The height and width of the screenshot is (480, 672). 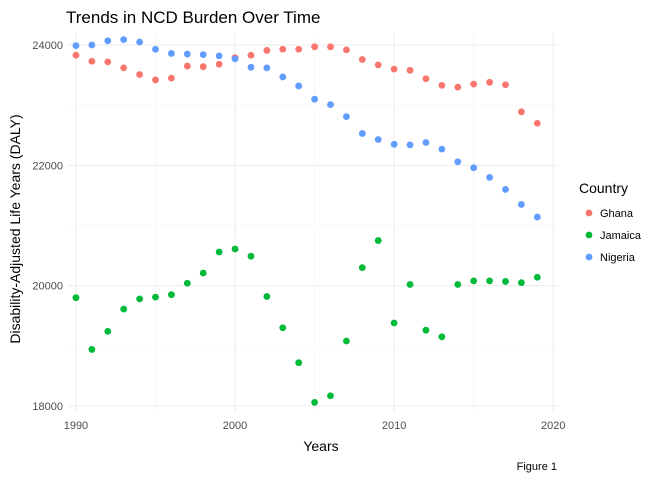 What do you see at coordinates (621, 236) in the screenshot?
I see `legend-label-jamaica: Jamaica` at bounding box center [621, 236].